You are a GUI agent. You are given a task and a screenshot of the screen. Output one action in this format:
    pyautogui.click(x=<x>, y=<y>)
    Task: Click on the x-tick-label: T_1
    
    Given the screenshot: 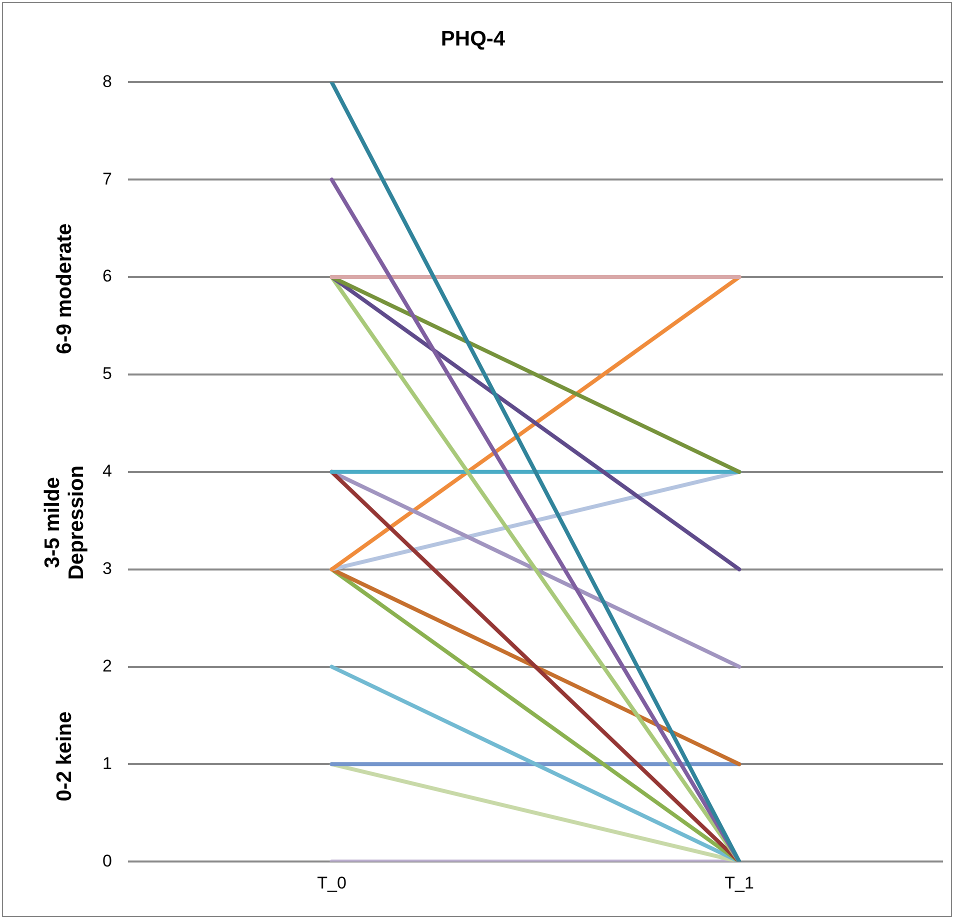 What is the action you would take?
    pyautogui.click(x=739, y=882)
    